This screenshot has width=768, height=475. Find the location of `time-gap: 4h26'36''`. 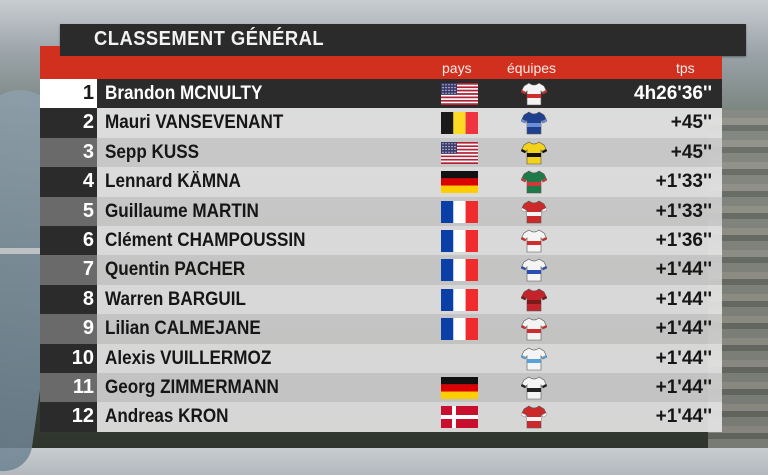

time-gap: 4h26'36'' is located at coordinates (673, 93).